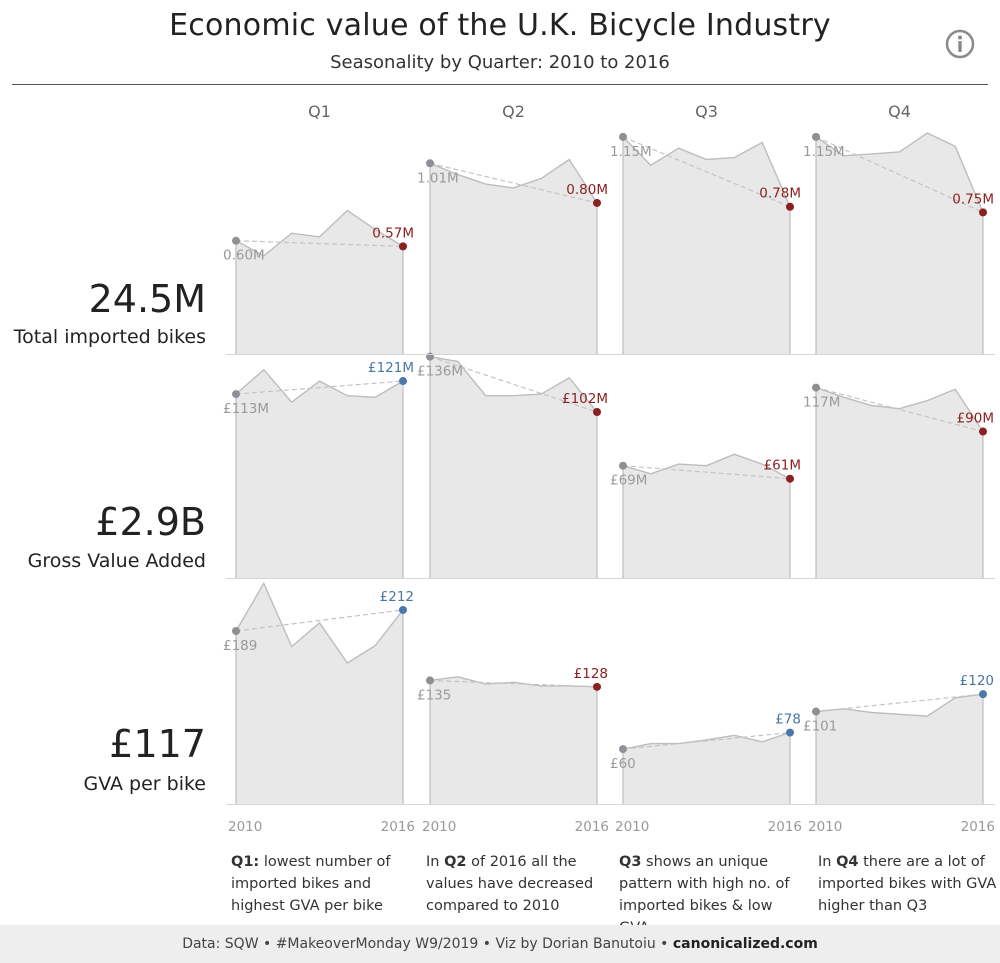 This screenshot has width=1000, height=963. I want to click on start-label-gva-per-bike-q4: £101, so click(820, 727).